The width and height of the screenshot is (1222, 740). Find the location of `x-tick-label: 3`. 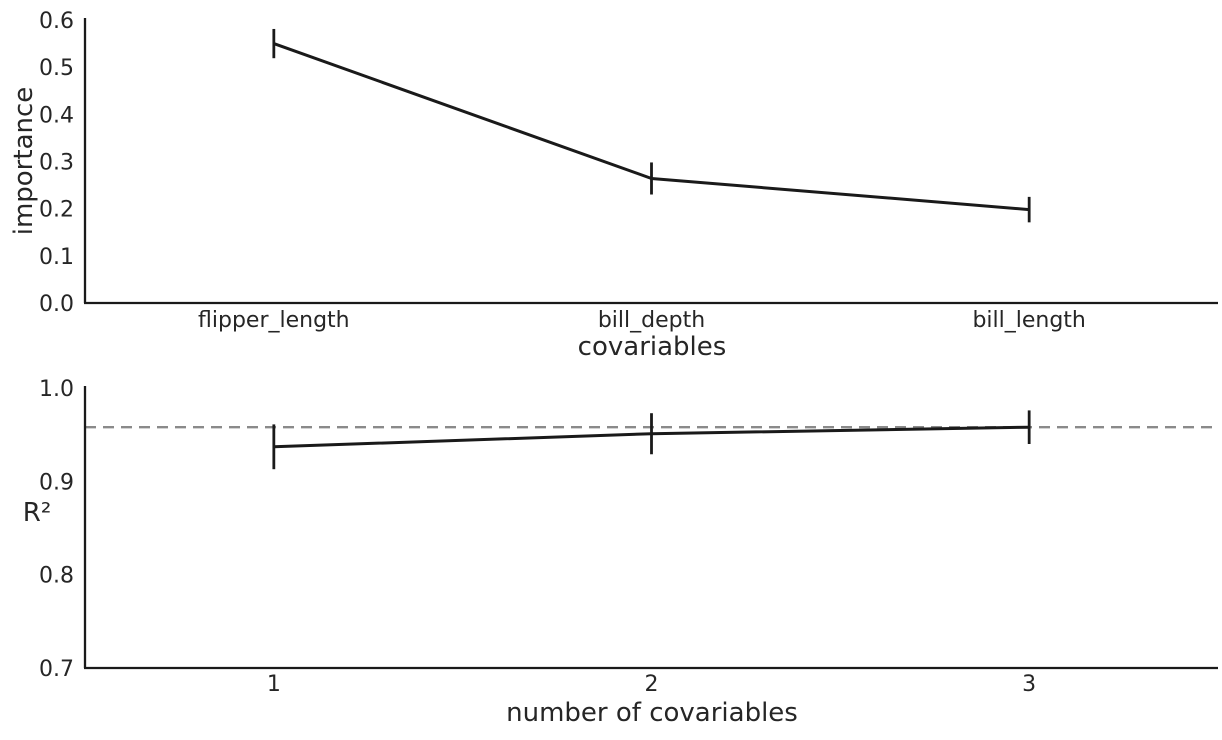

x-tick-label: 3 is located at coordinates (1029, 684).